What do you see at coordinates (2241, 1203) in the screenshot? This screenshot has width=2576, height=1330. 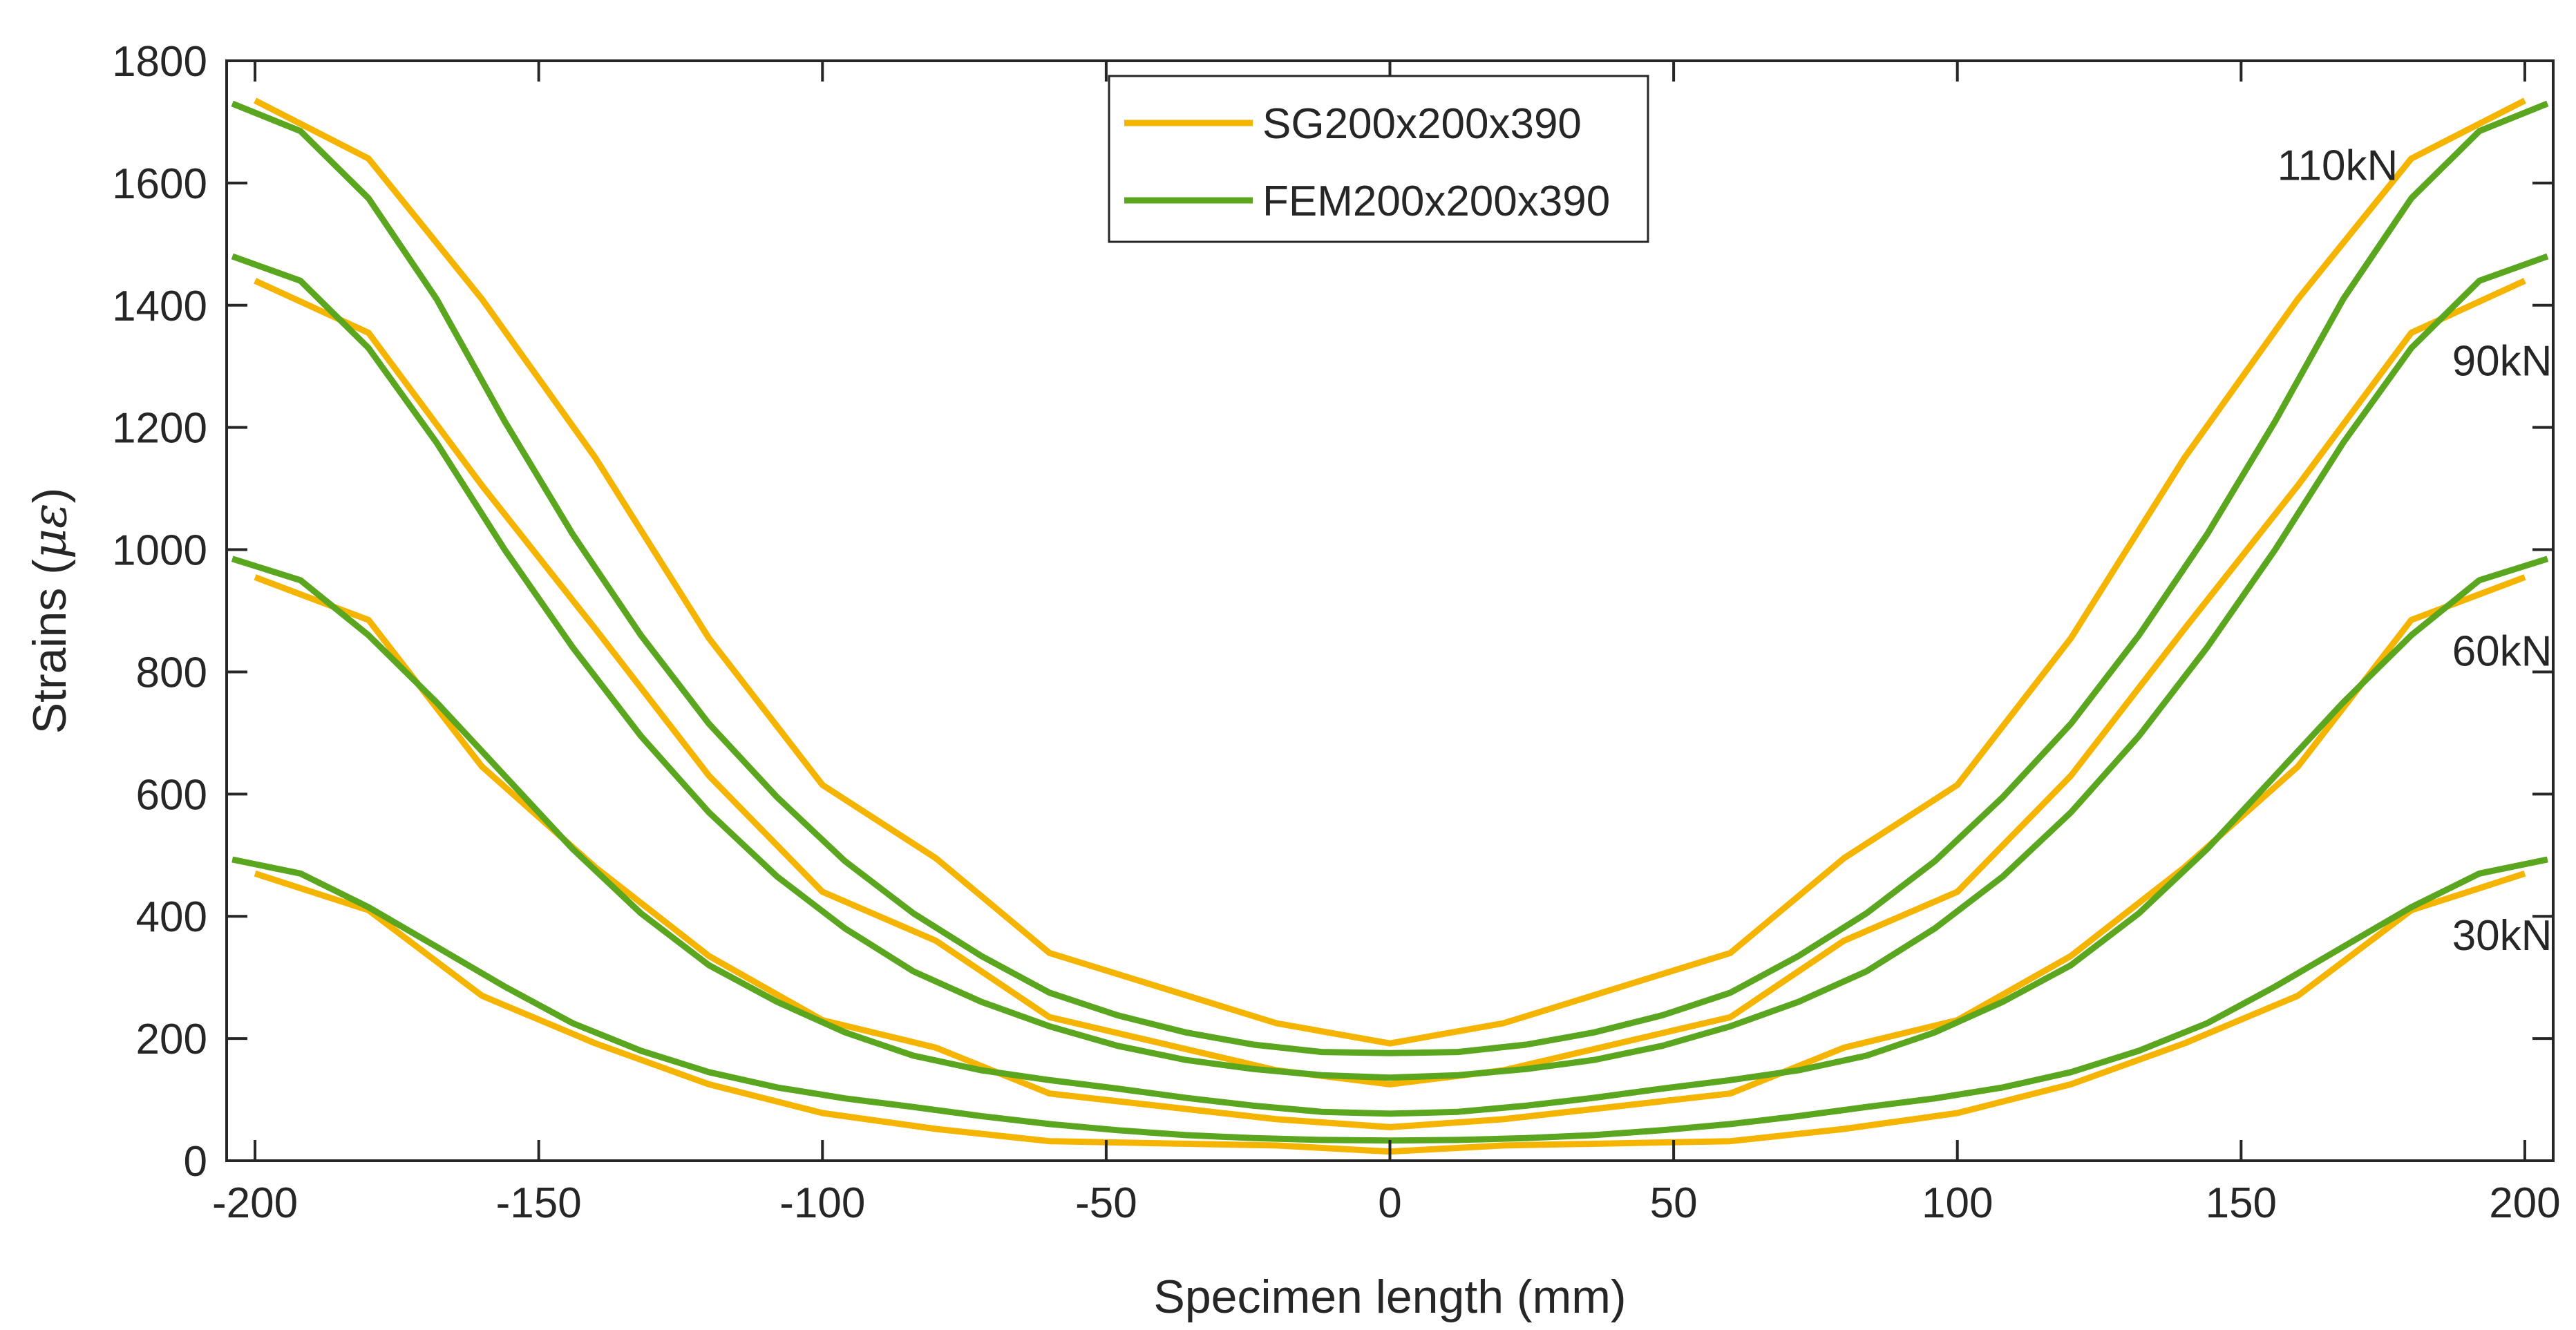 I see `x-tick-label: 150` at bounding box center [2241, 1203].